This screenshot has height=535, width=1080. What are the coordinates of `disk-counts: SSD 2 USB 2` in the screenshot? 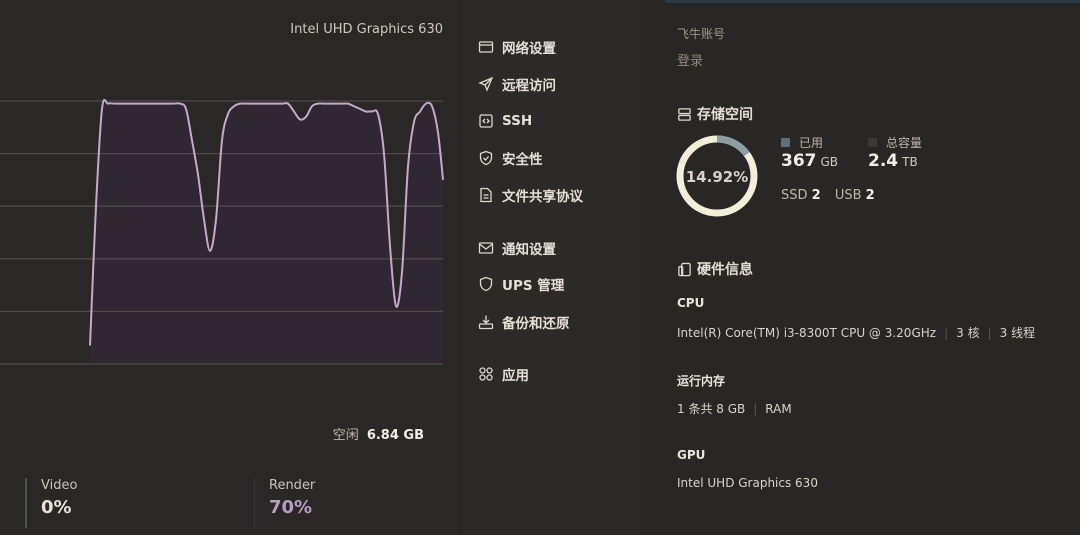 It's located at (833, 195).